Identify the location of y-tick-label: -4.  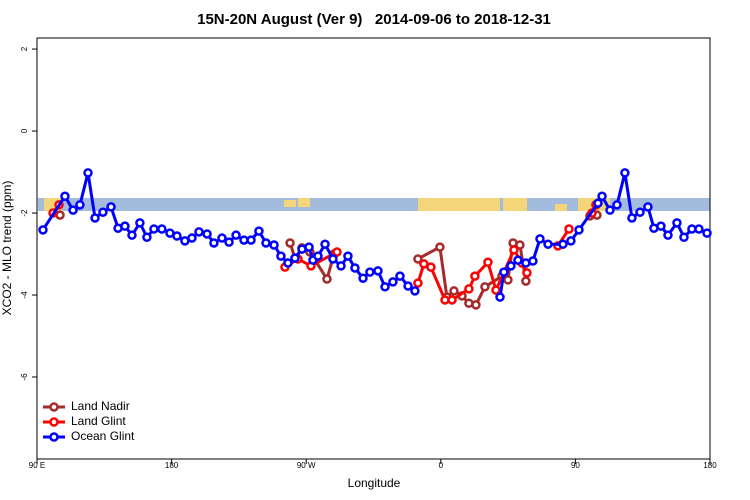
(24, 295).